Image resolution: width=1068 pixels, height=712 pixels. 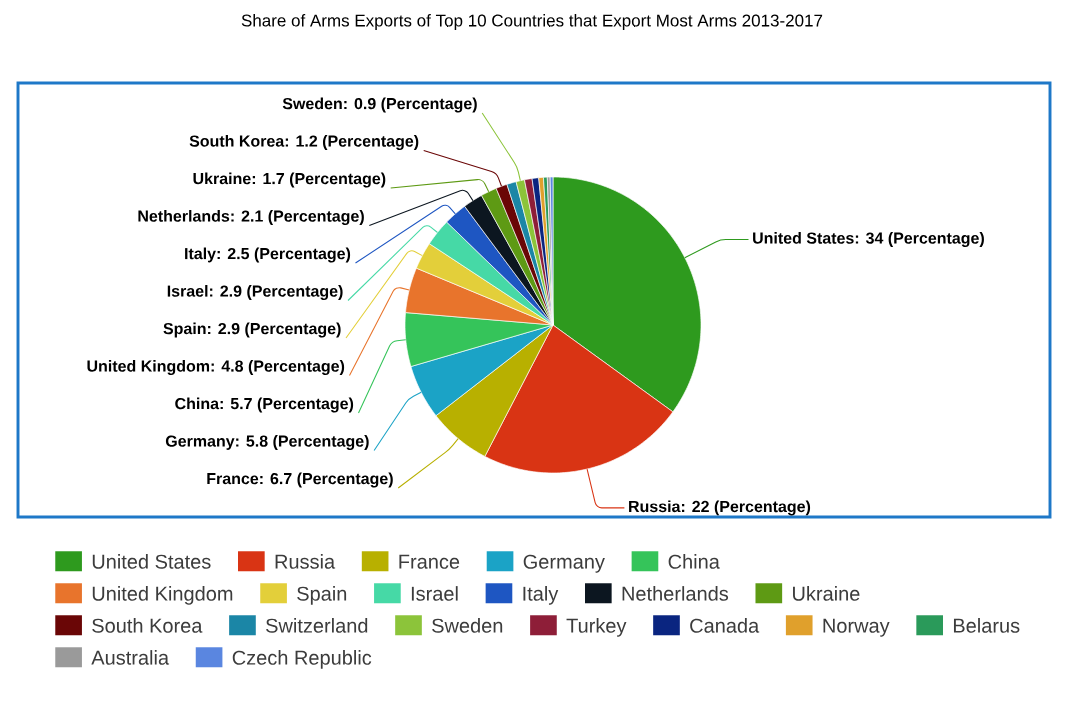 What do you see at coordinates (130, 657) in the screenshot?
I see `legend-label: Australia` at bounding box center [130, 657].